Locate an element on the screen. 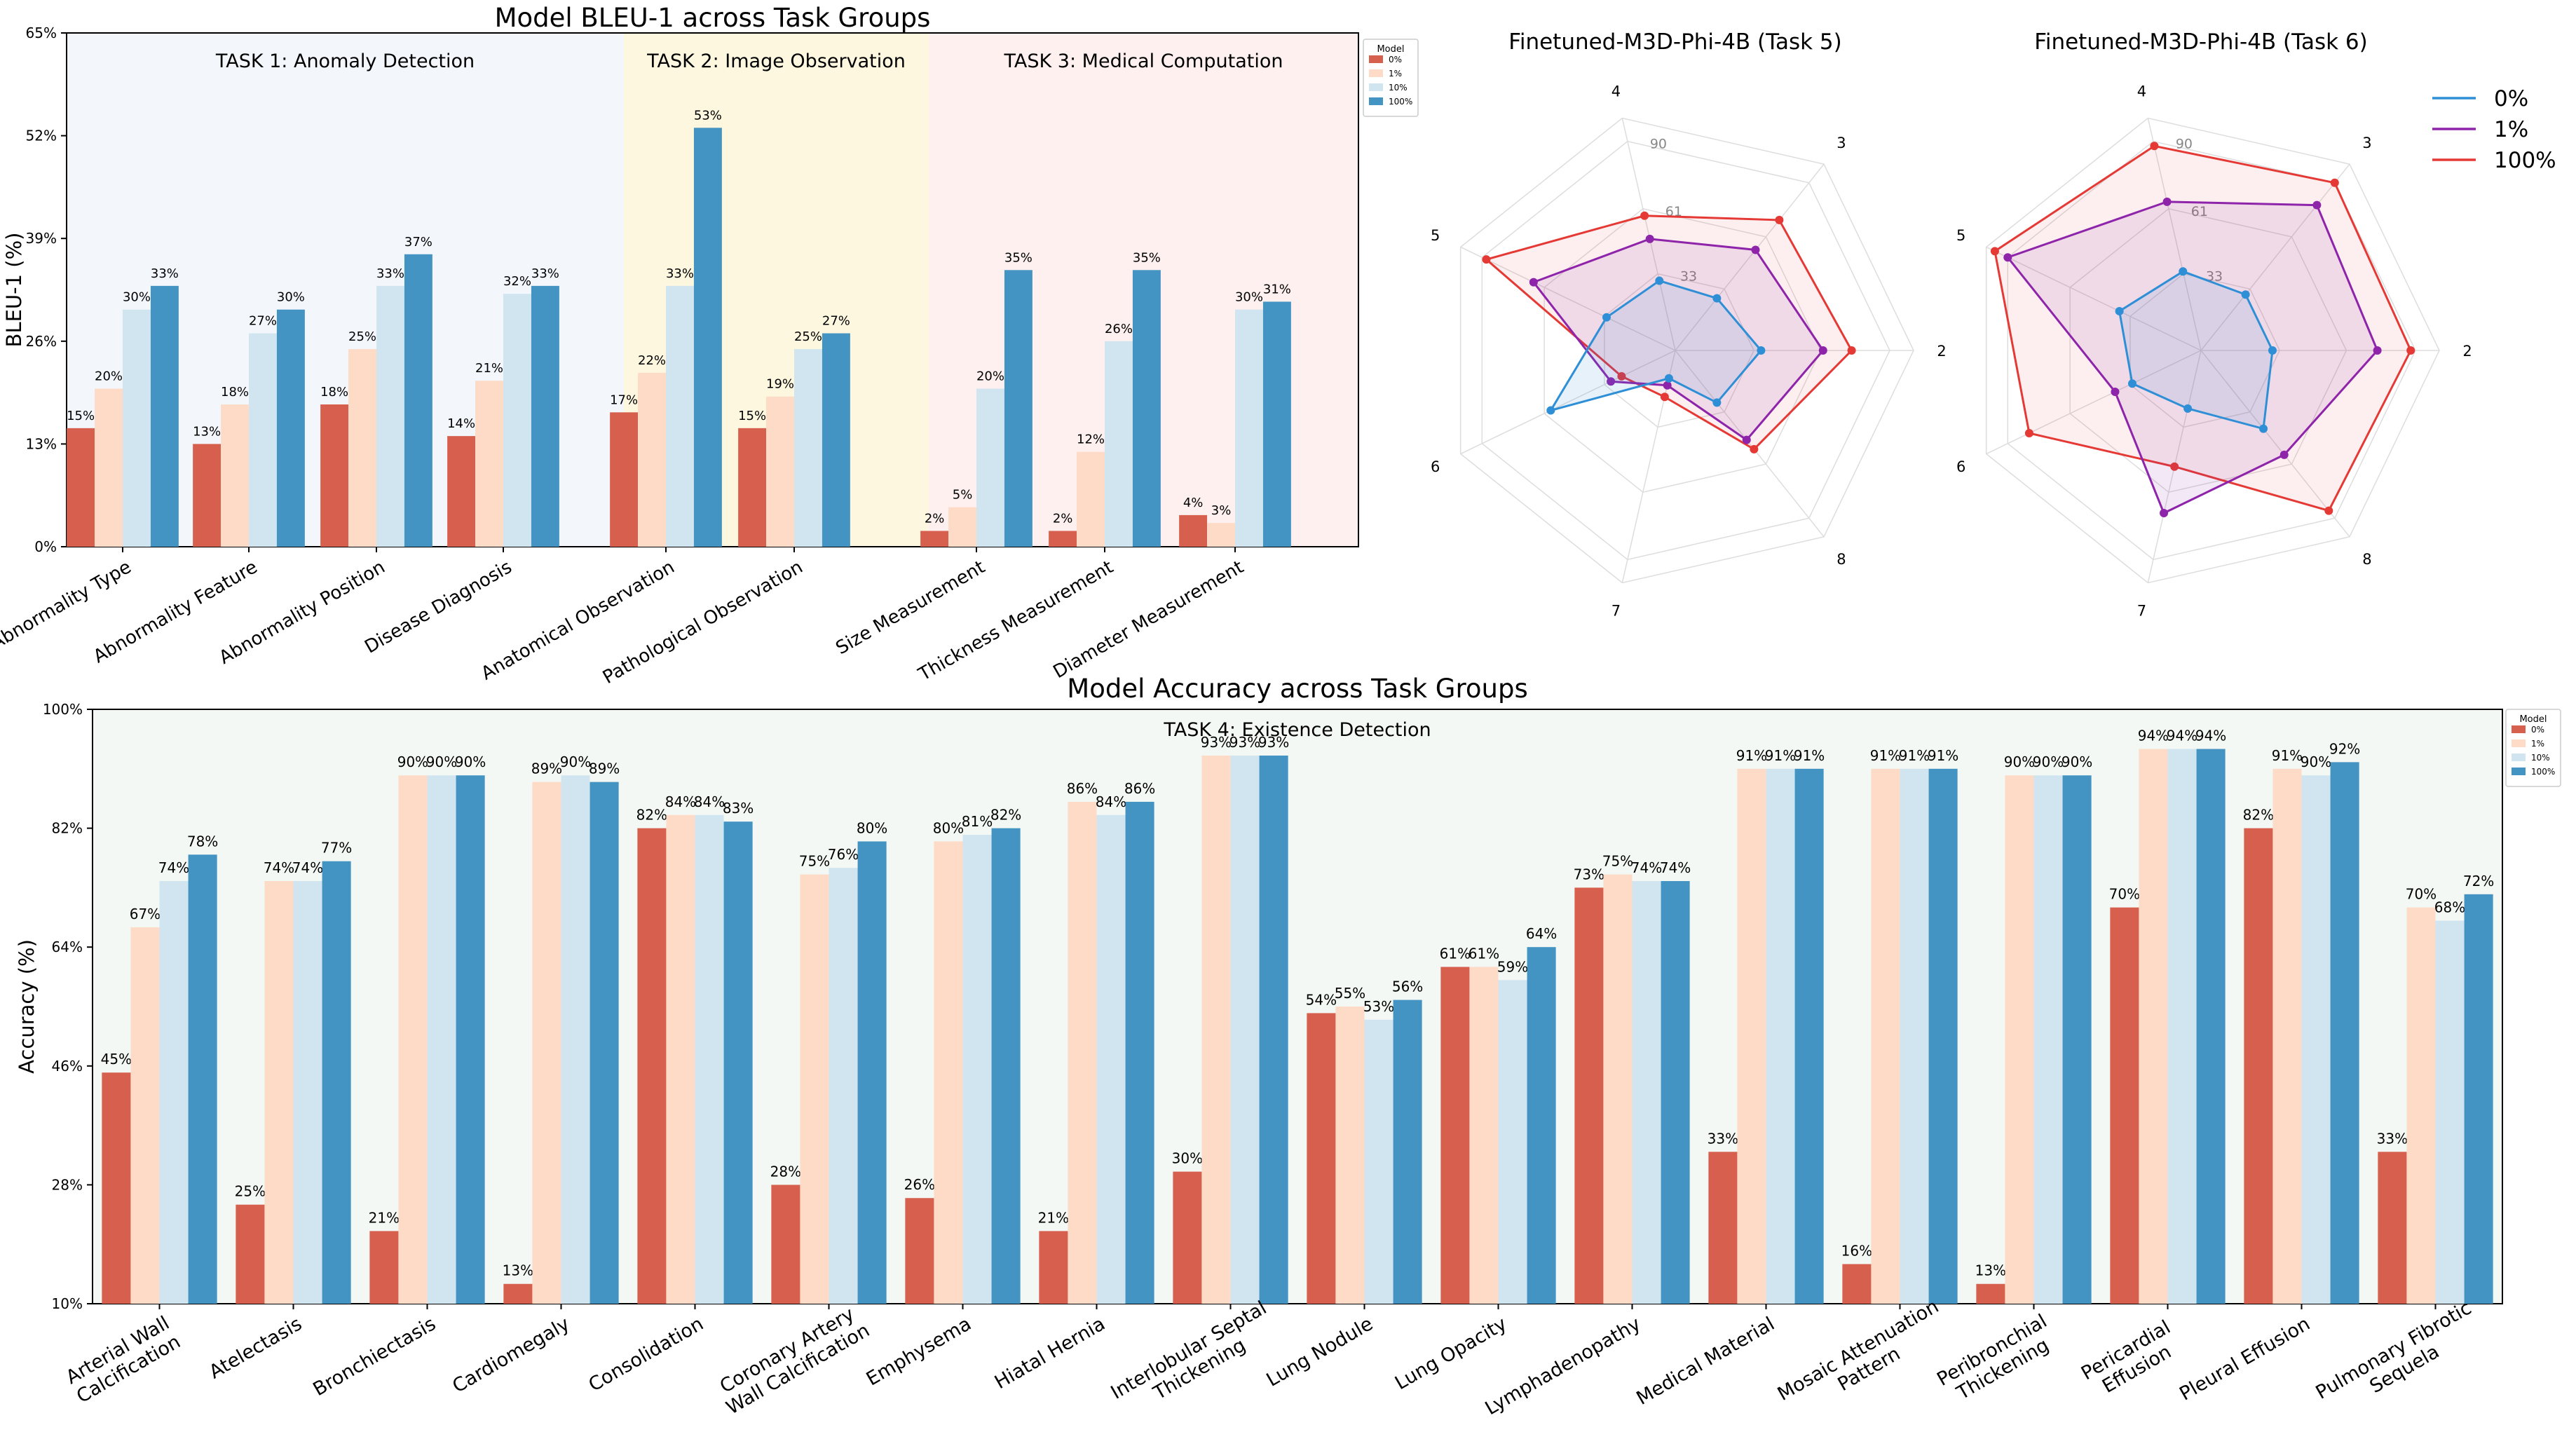 The image size is (2576, 1439). x-tick-label: Hiatal Hernia is located at coordinates (1050, 1353).